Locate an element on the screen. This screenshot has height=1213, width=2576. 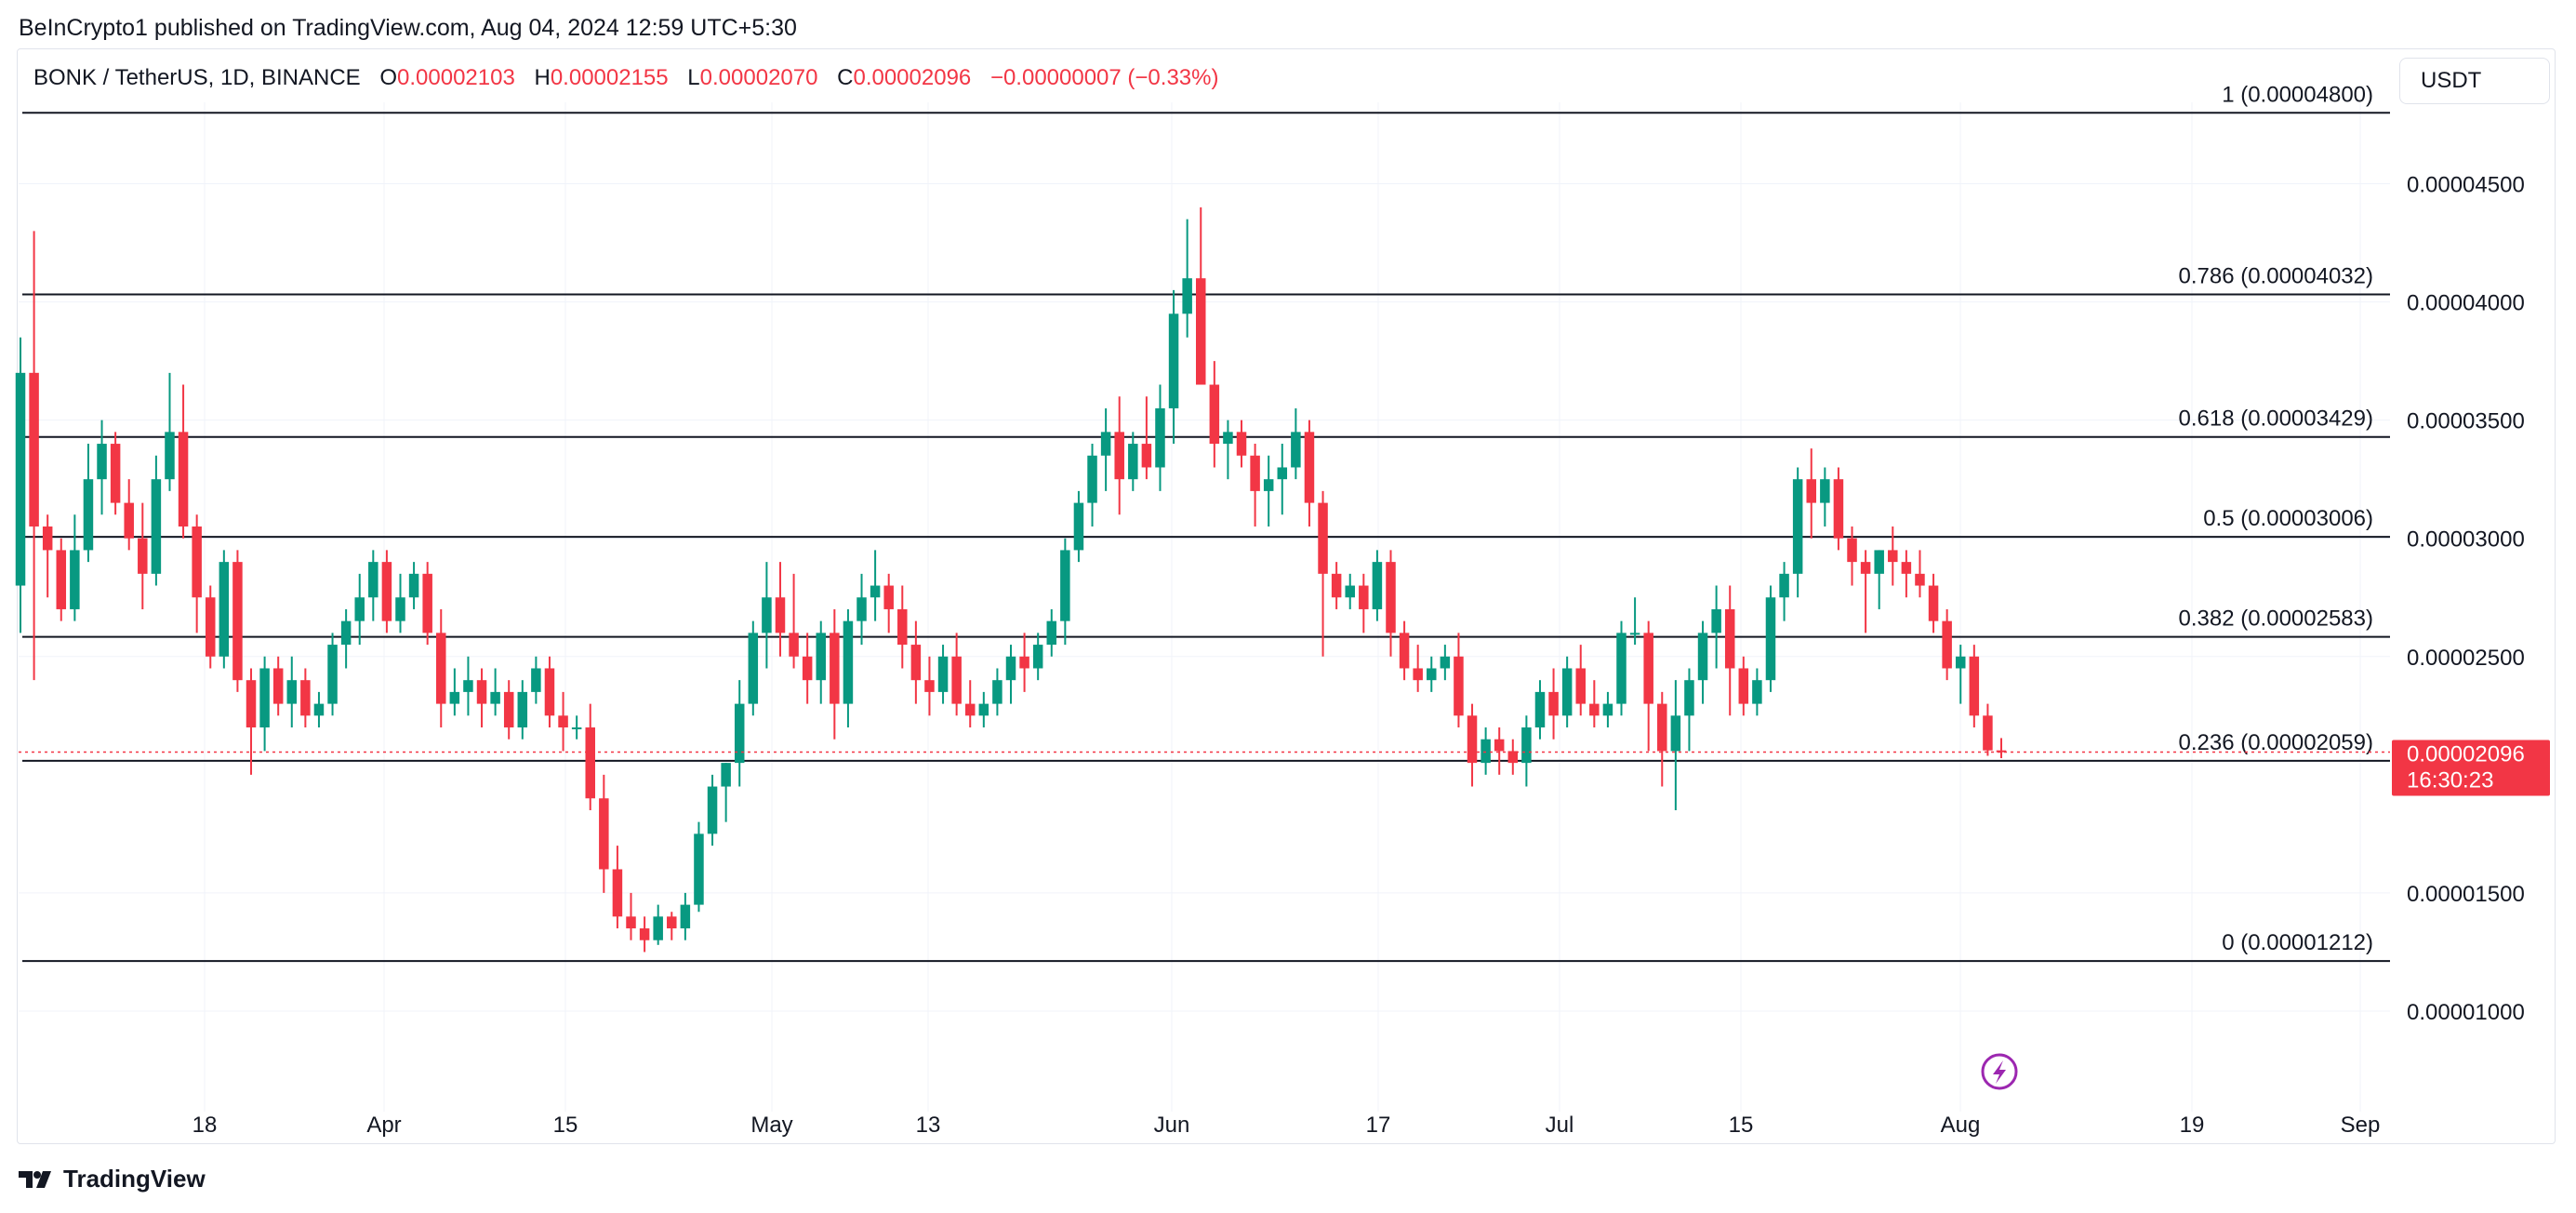
price-tick-label: 0.00001000 is located at coordinates (2466, 1012).